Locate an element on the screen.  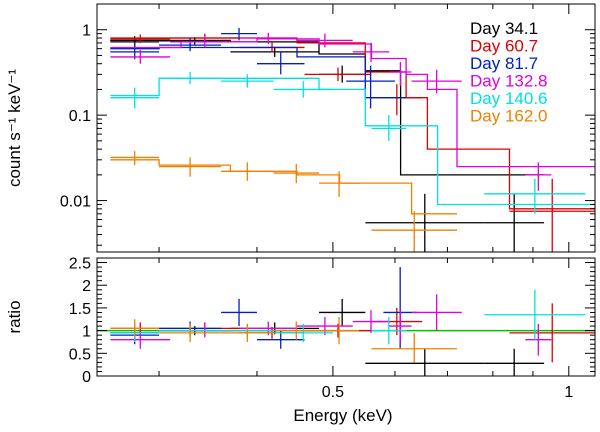
ratio-ytick-label: 0.5 is located at coordinates (80, 354).